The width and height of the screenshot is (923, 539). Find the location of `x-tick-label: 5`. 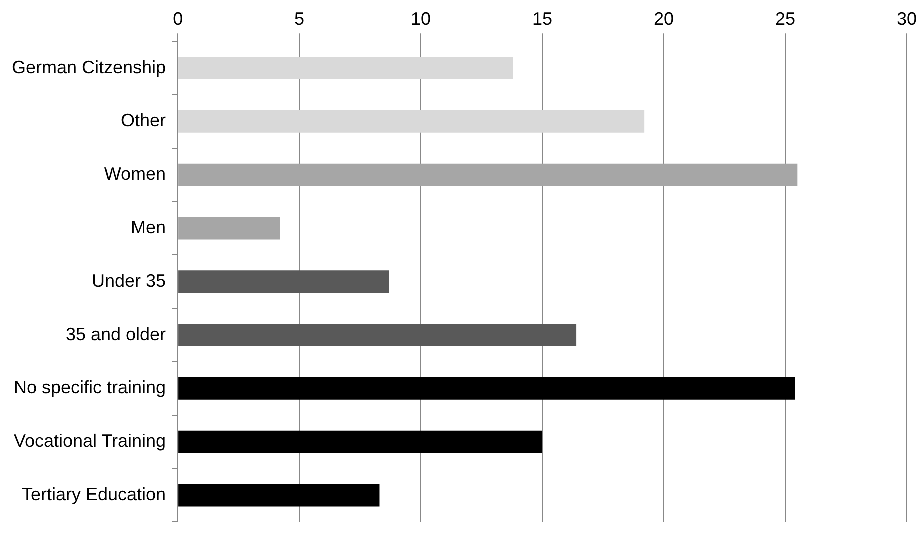

x-tick-label: 5 is located at coordinates (299, 18).